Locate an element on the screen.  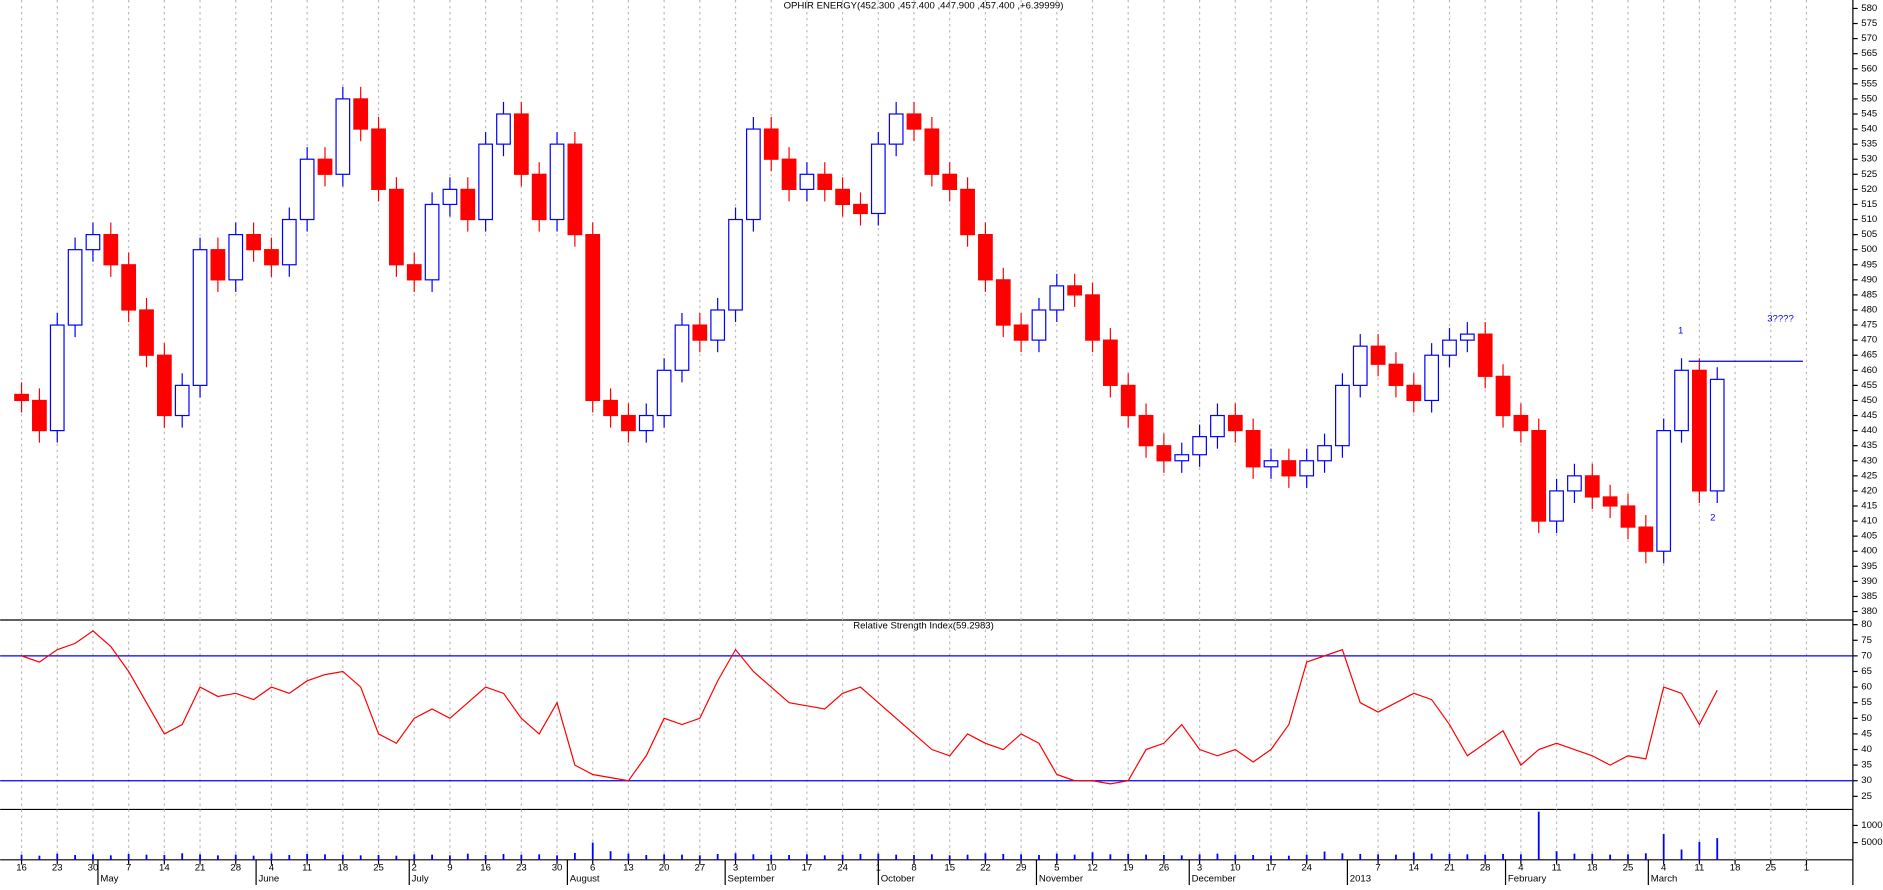
y-tick-label: 395 is located at coordinates (1869, 566).